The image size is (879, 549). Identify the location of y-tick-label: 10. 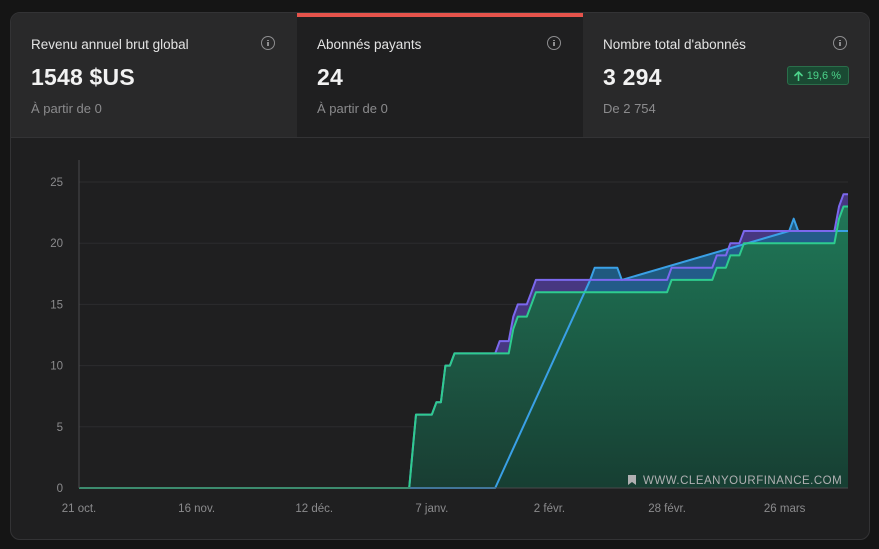
(56, 367).